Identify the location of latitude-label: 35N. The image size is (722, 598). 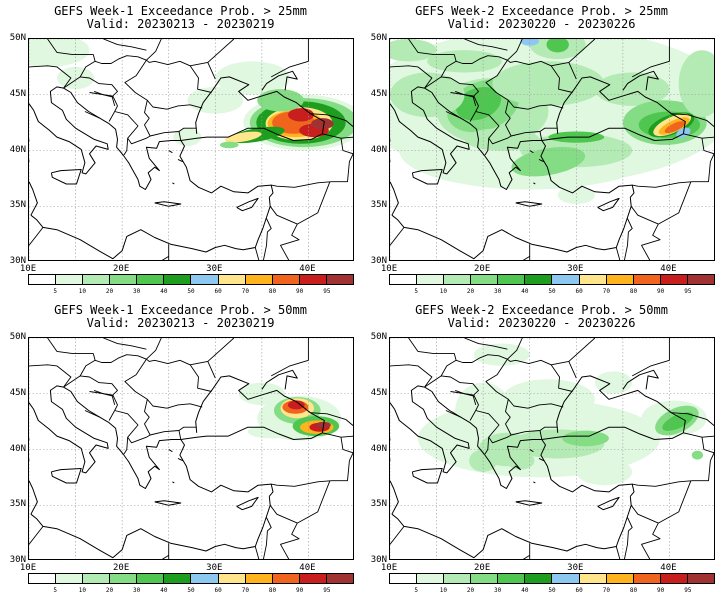
(378, 504).